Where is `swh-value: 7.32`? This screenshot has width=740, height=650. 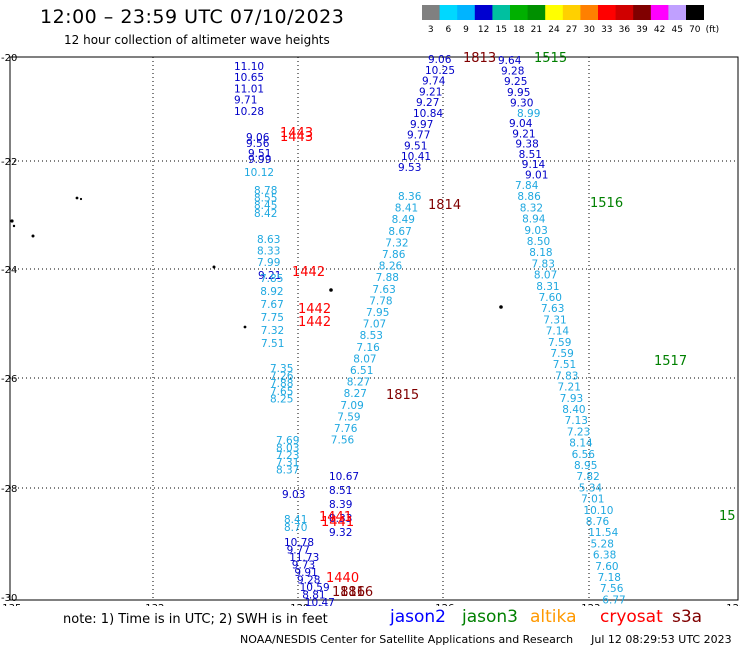
swh-value: 7.32 is located at coordinates (396, 243).